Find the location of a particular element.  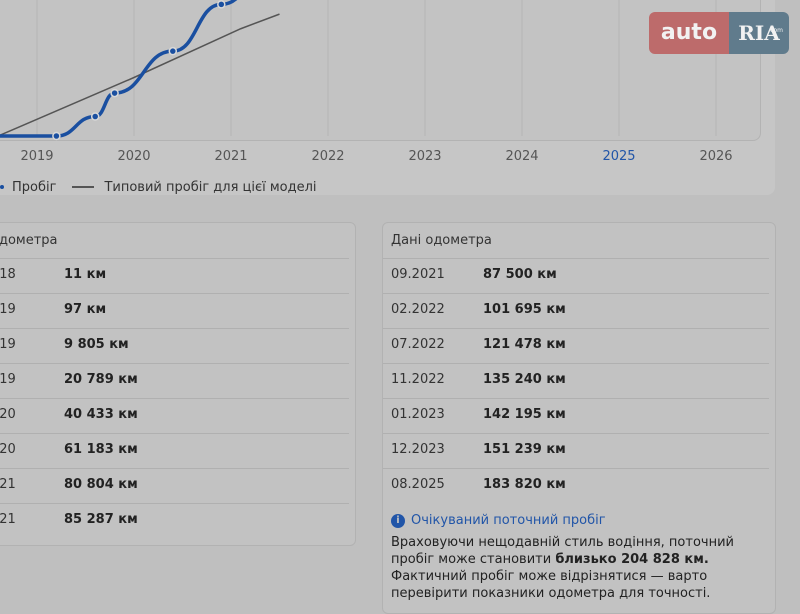

odometer-value: 20 789 км is located at coordinates (101, 379).